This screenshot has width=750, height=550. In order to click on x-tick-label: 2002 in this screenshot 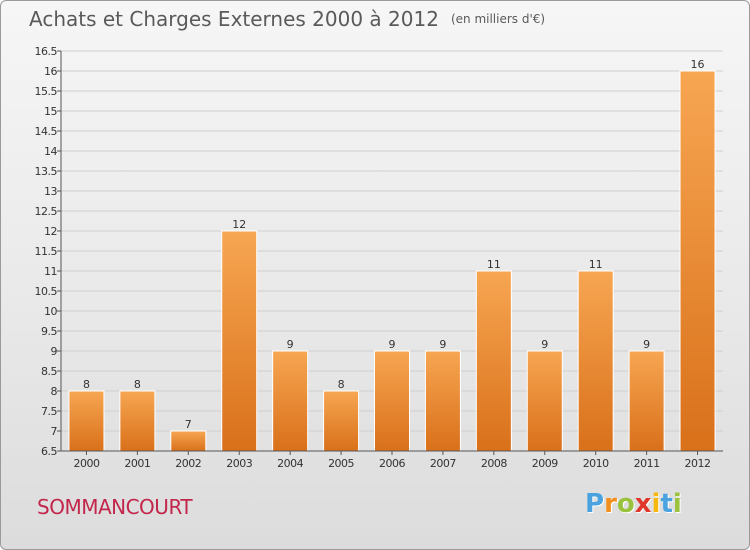, I will do `click(188, 463)`.